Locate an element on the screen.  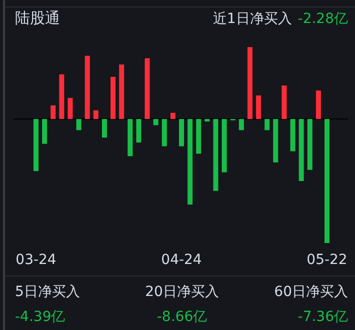
chart-title: 陆股通 is located at coordinates (37, 18).